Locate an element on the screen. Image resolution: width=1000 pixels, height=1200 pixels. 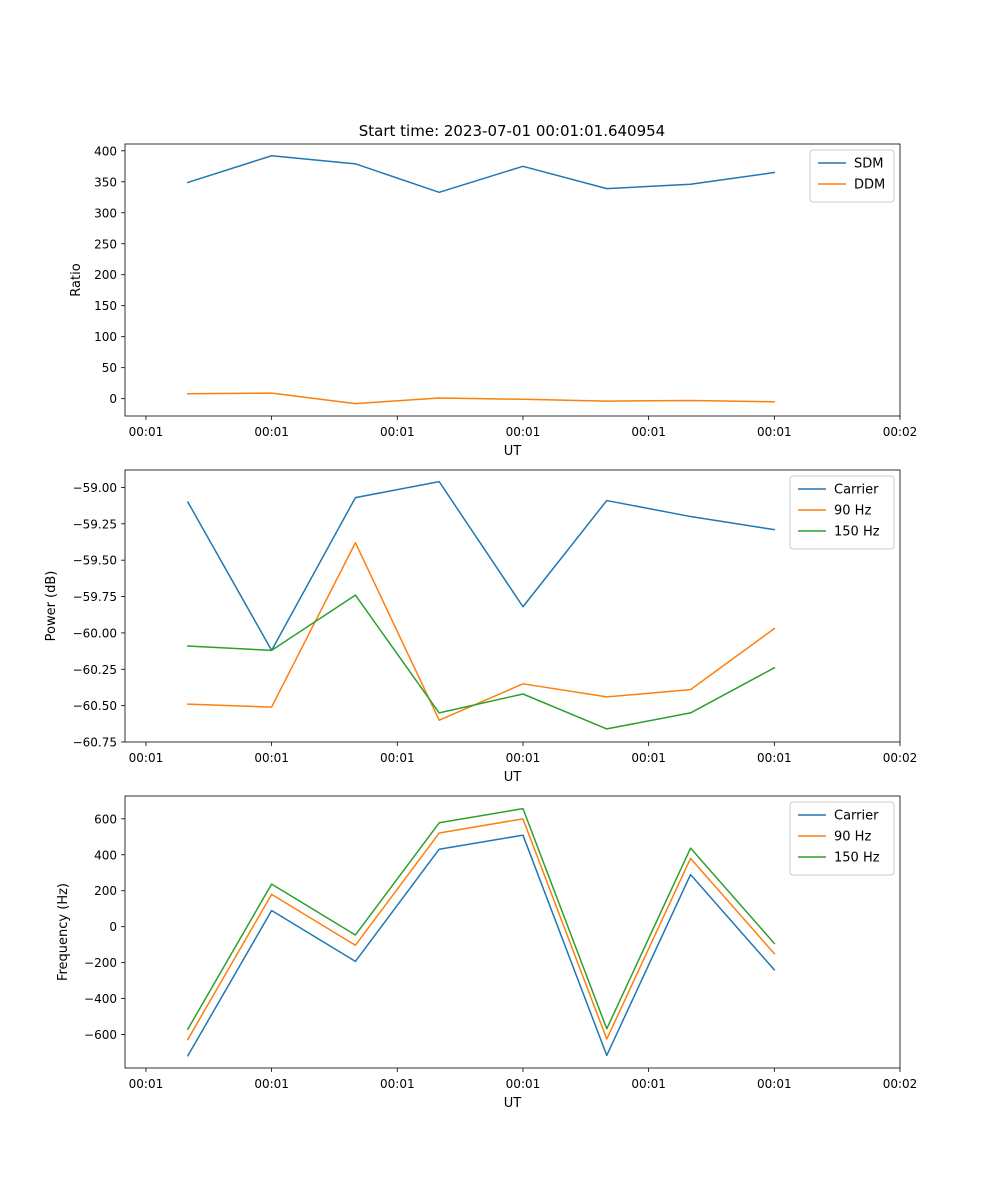
y-tick-label: −600 is located at coordinates (100, 1035).